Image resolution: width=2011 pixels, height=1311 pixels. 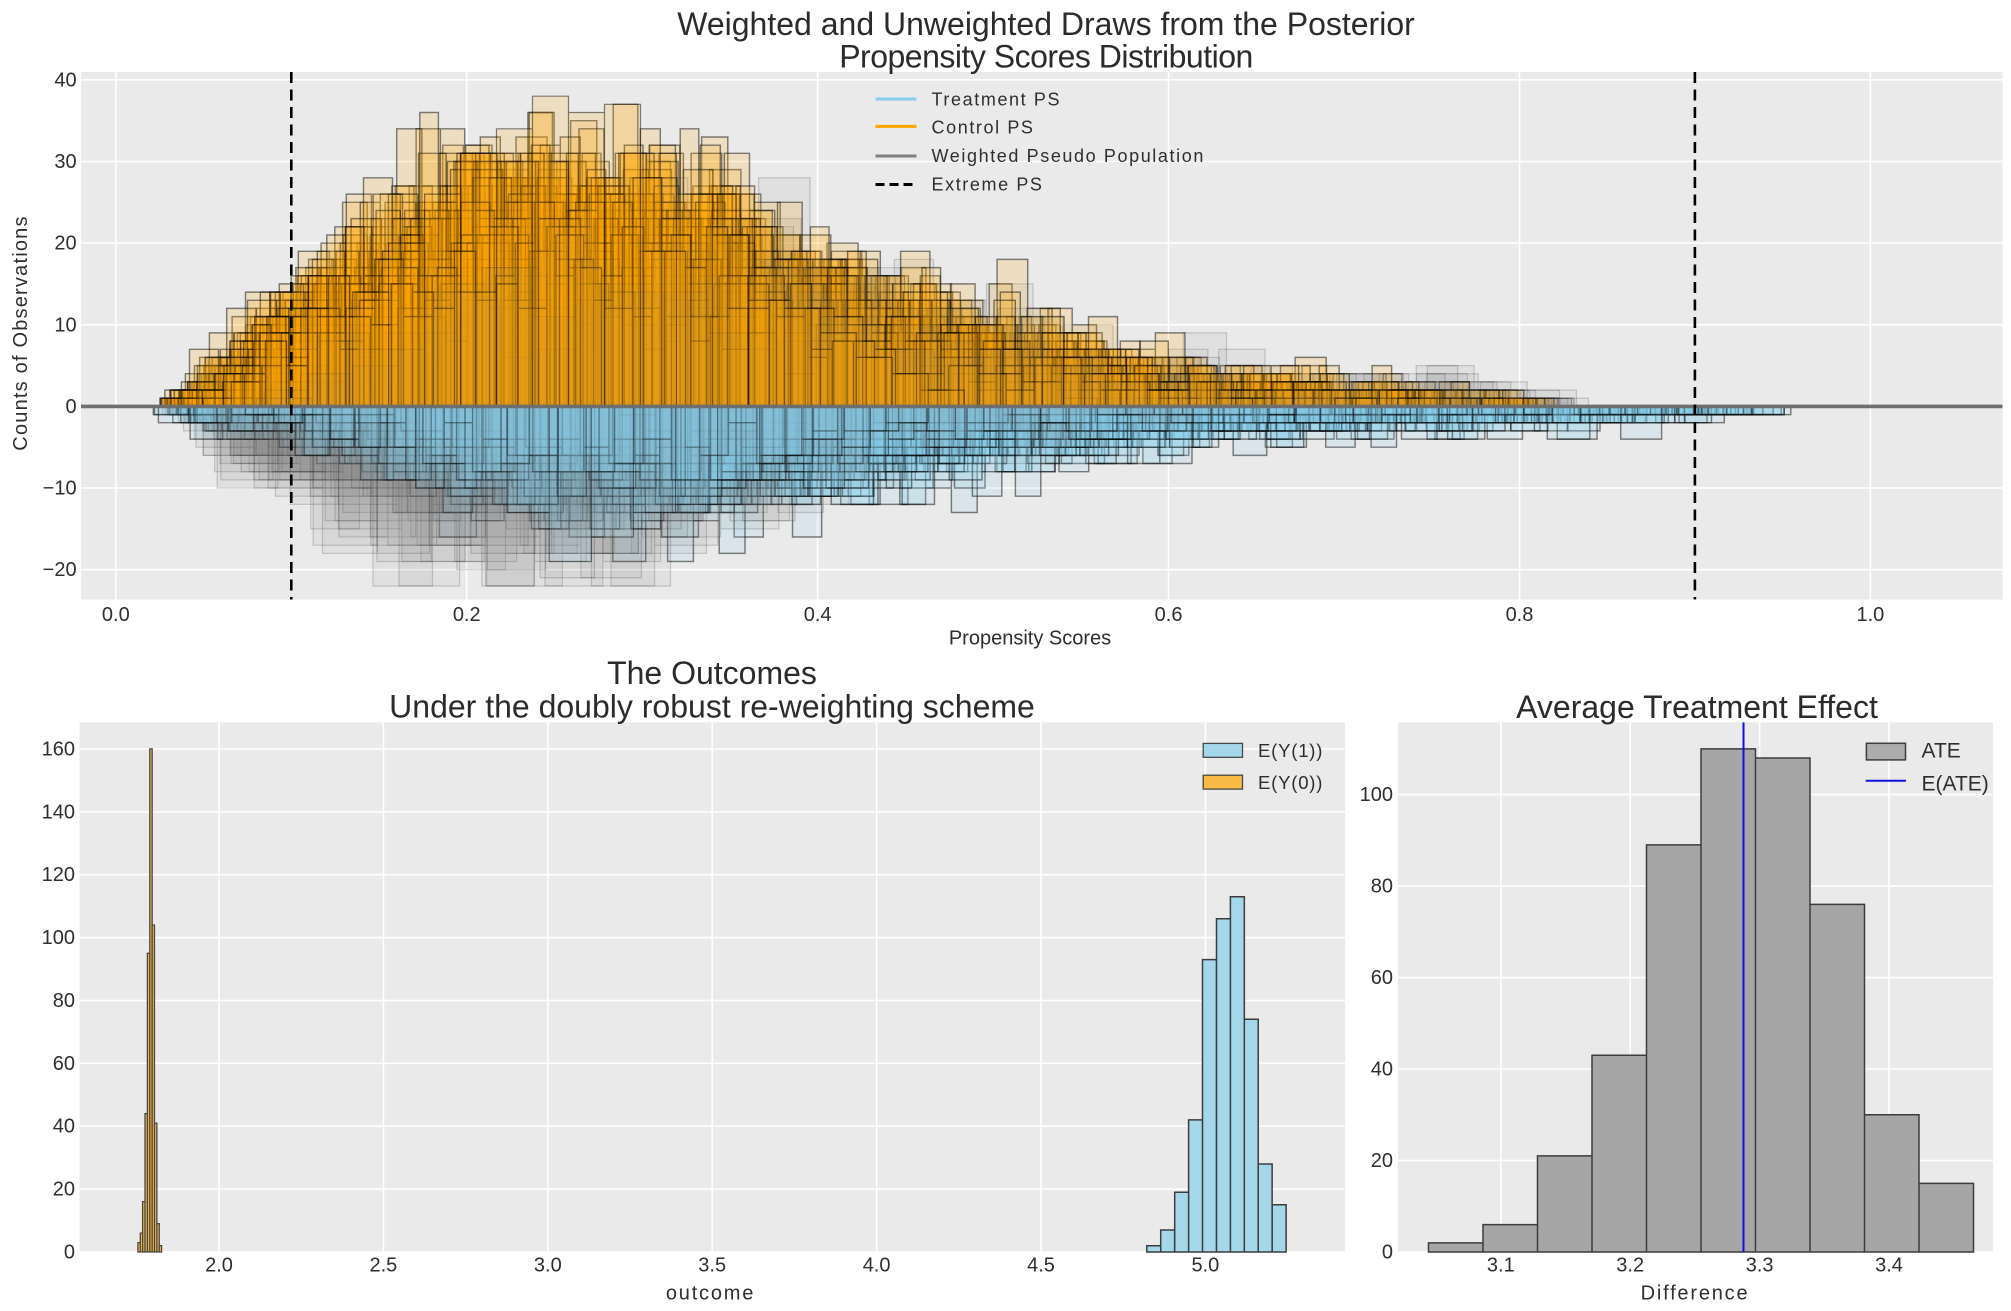 What do you see at coordinates (1695, 1294) in the screenshot?
I see `svg-text: Difference` at bounding box center [1695, 1294].